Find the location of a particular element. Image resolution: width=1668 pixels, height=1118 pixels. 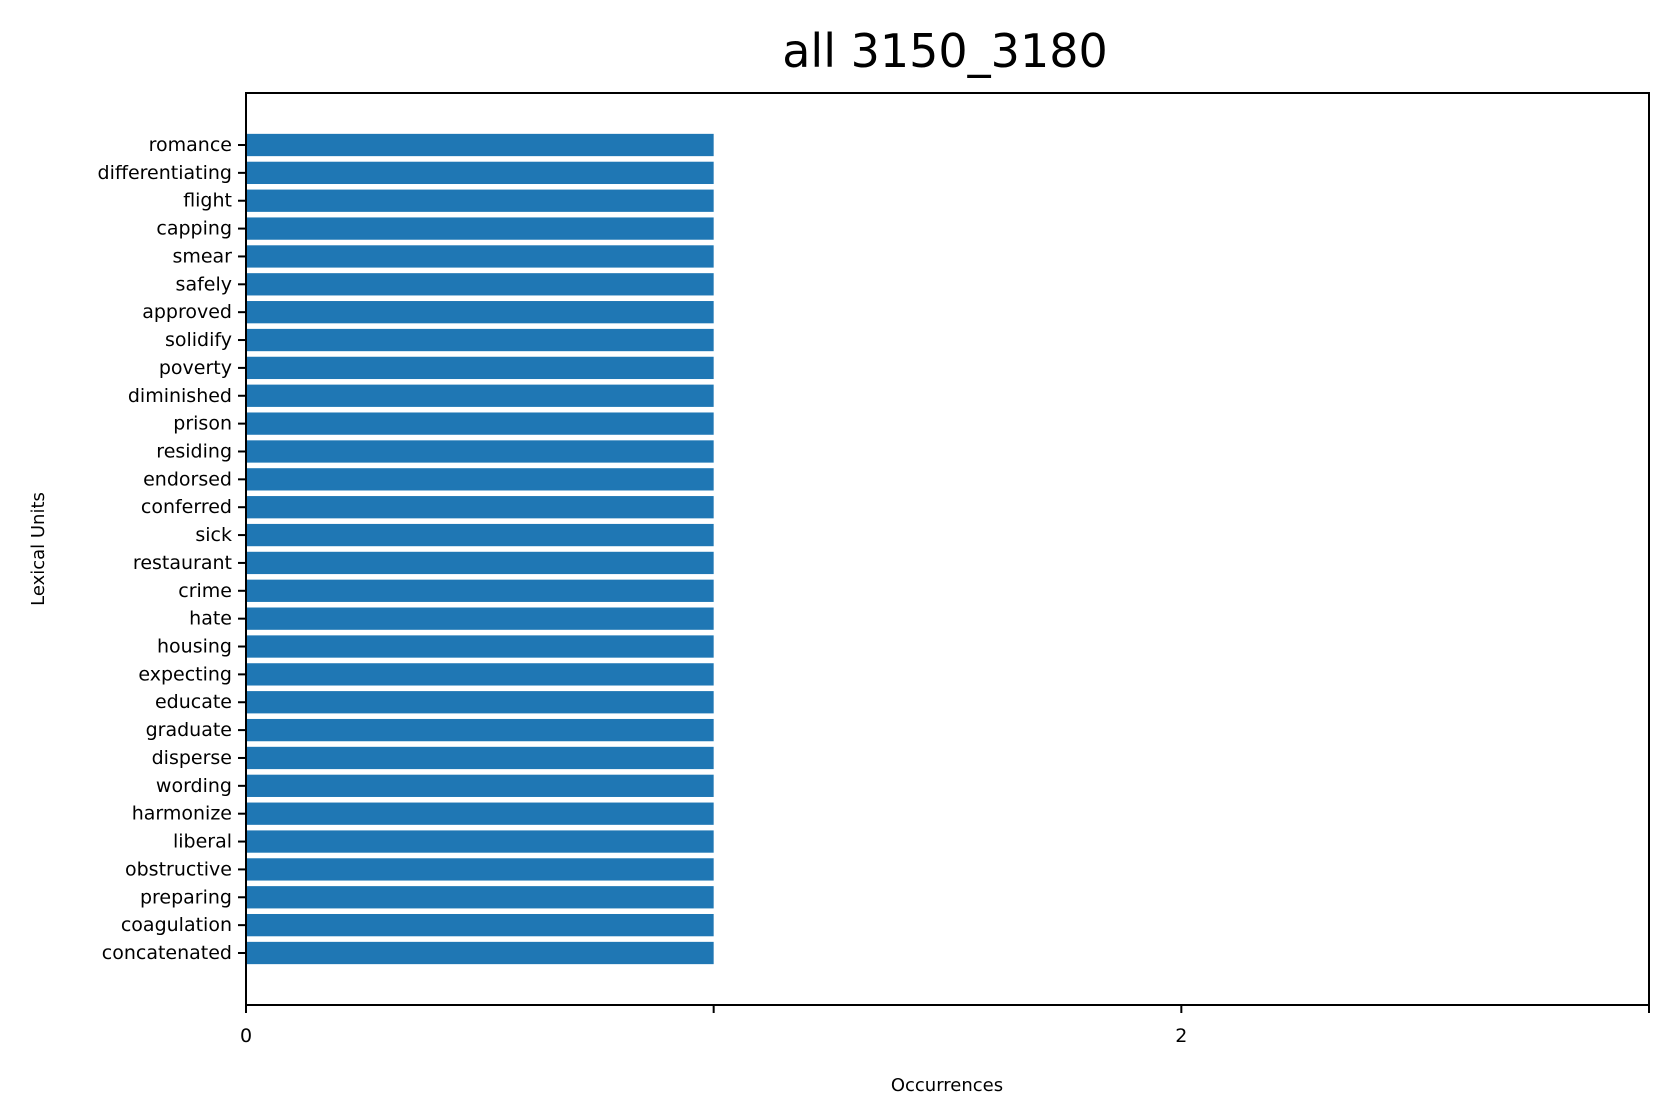

bar-romance is located at coordinates (480, 145).